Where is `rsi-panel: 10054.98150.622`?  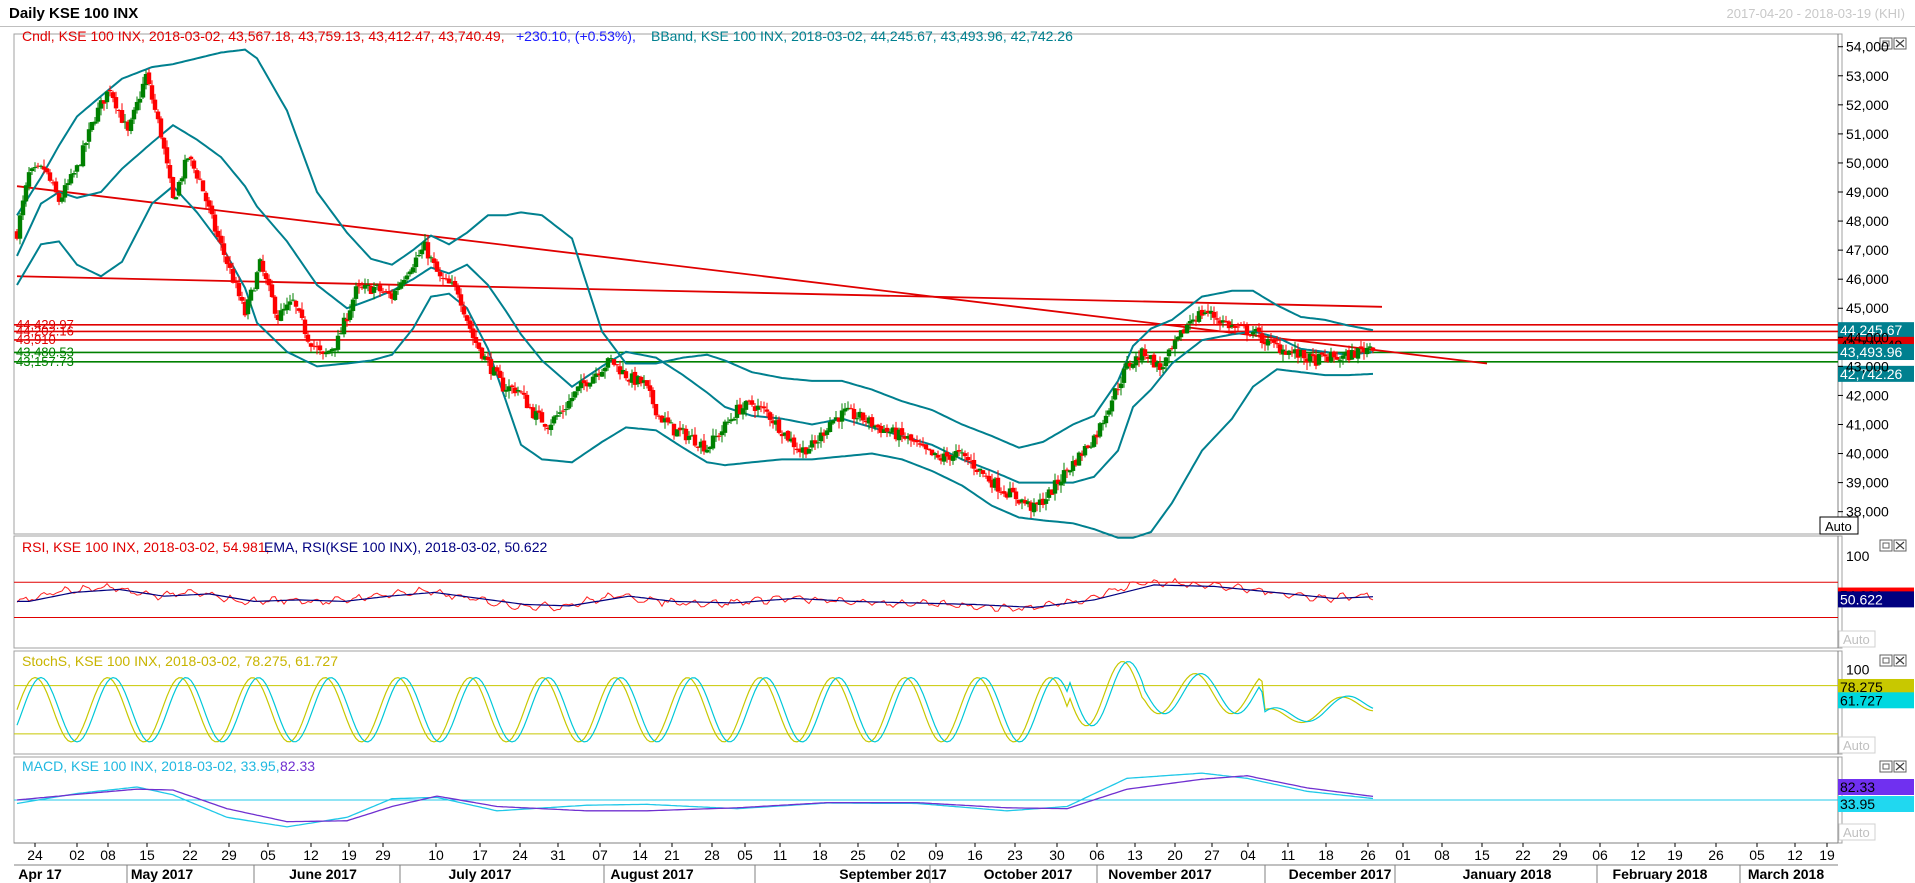
rsi-panel: 10054.98150.622 is located at coordinates (964, 583).